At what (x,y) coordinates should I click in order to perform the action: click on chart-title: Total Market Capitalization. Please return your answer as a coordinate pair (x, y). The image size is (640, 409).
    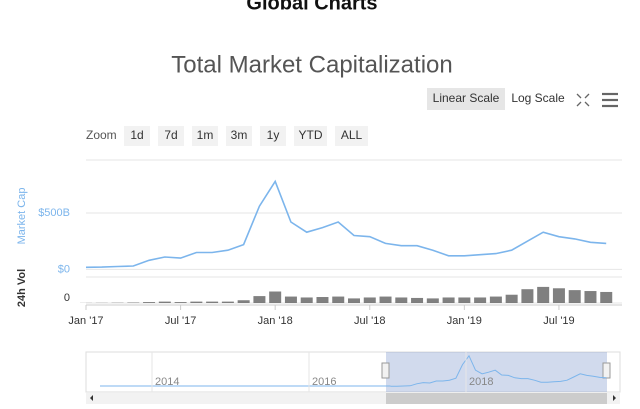
    Looking at the image, I should click on (311, 64).